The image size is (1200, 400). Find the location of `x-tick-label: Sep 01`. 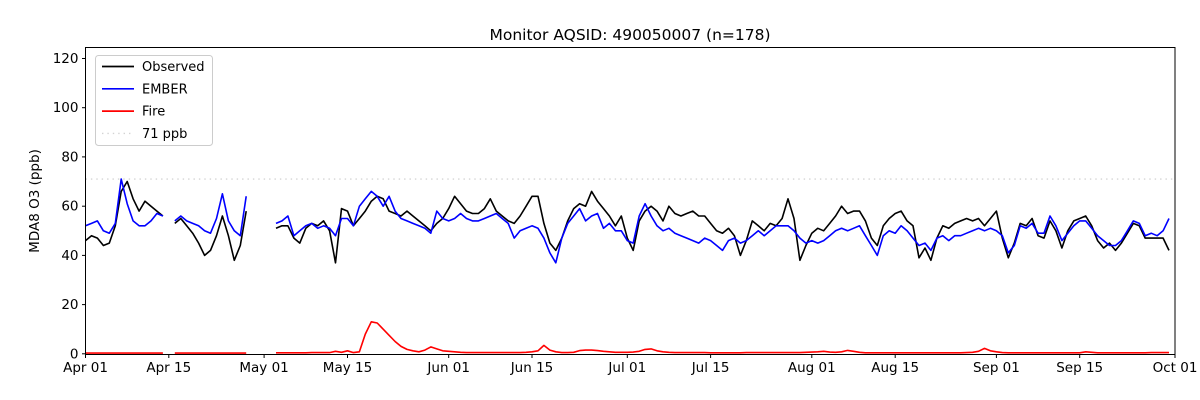

x-tick-label: Sep 01 is located at coordinates (996, 368).